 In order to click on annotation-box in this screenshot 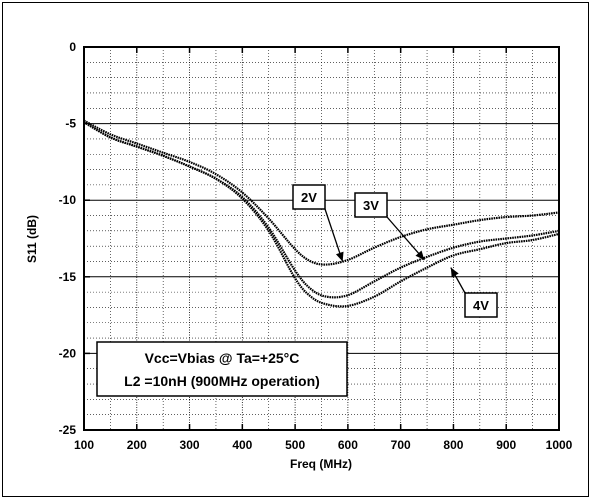, I will do `click(222, 369)`.